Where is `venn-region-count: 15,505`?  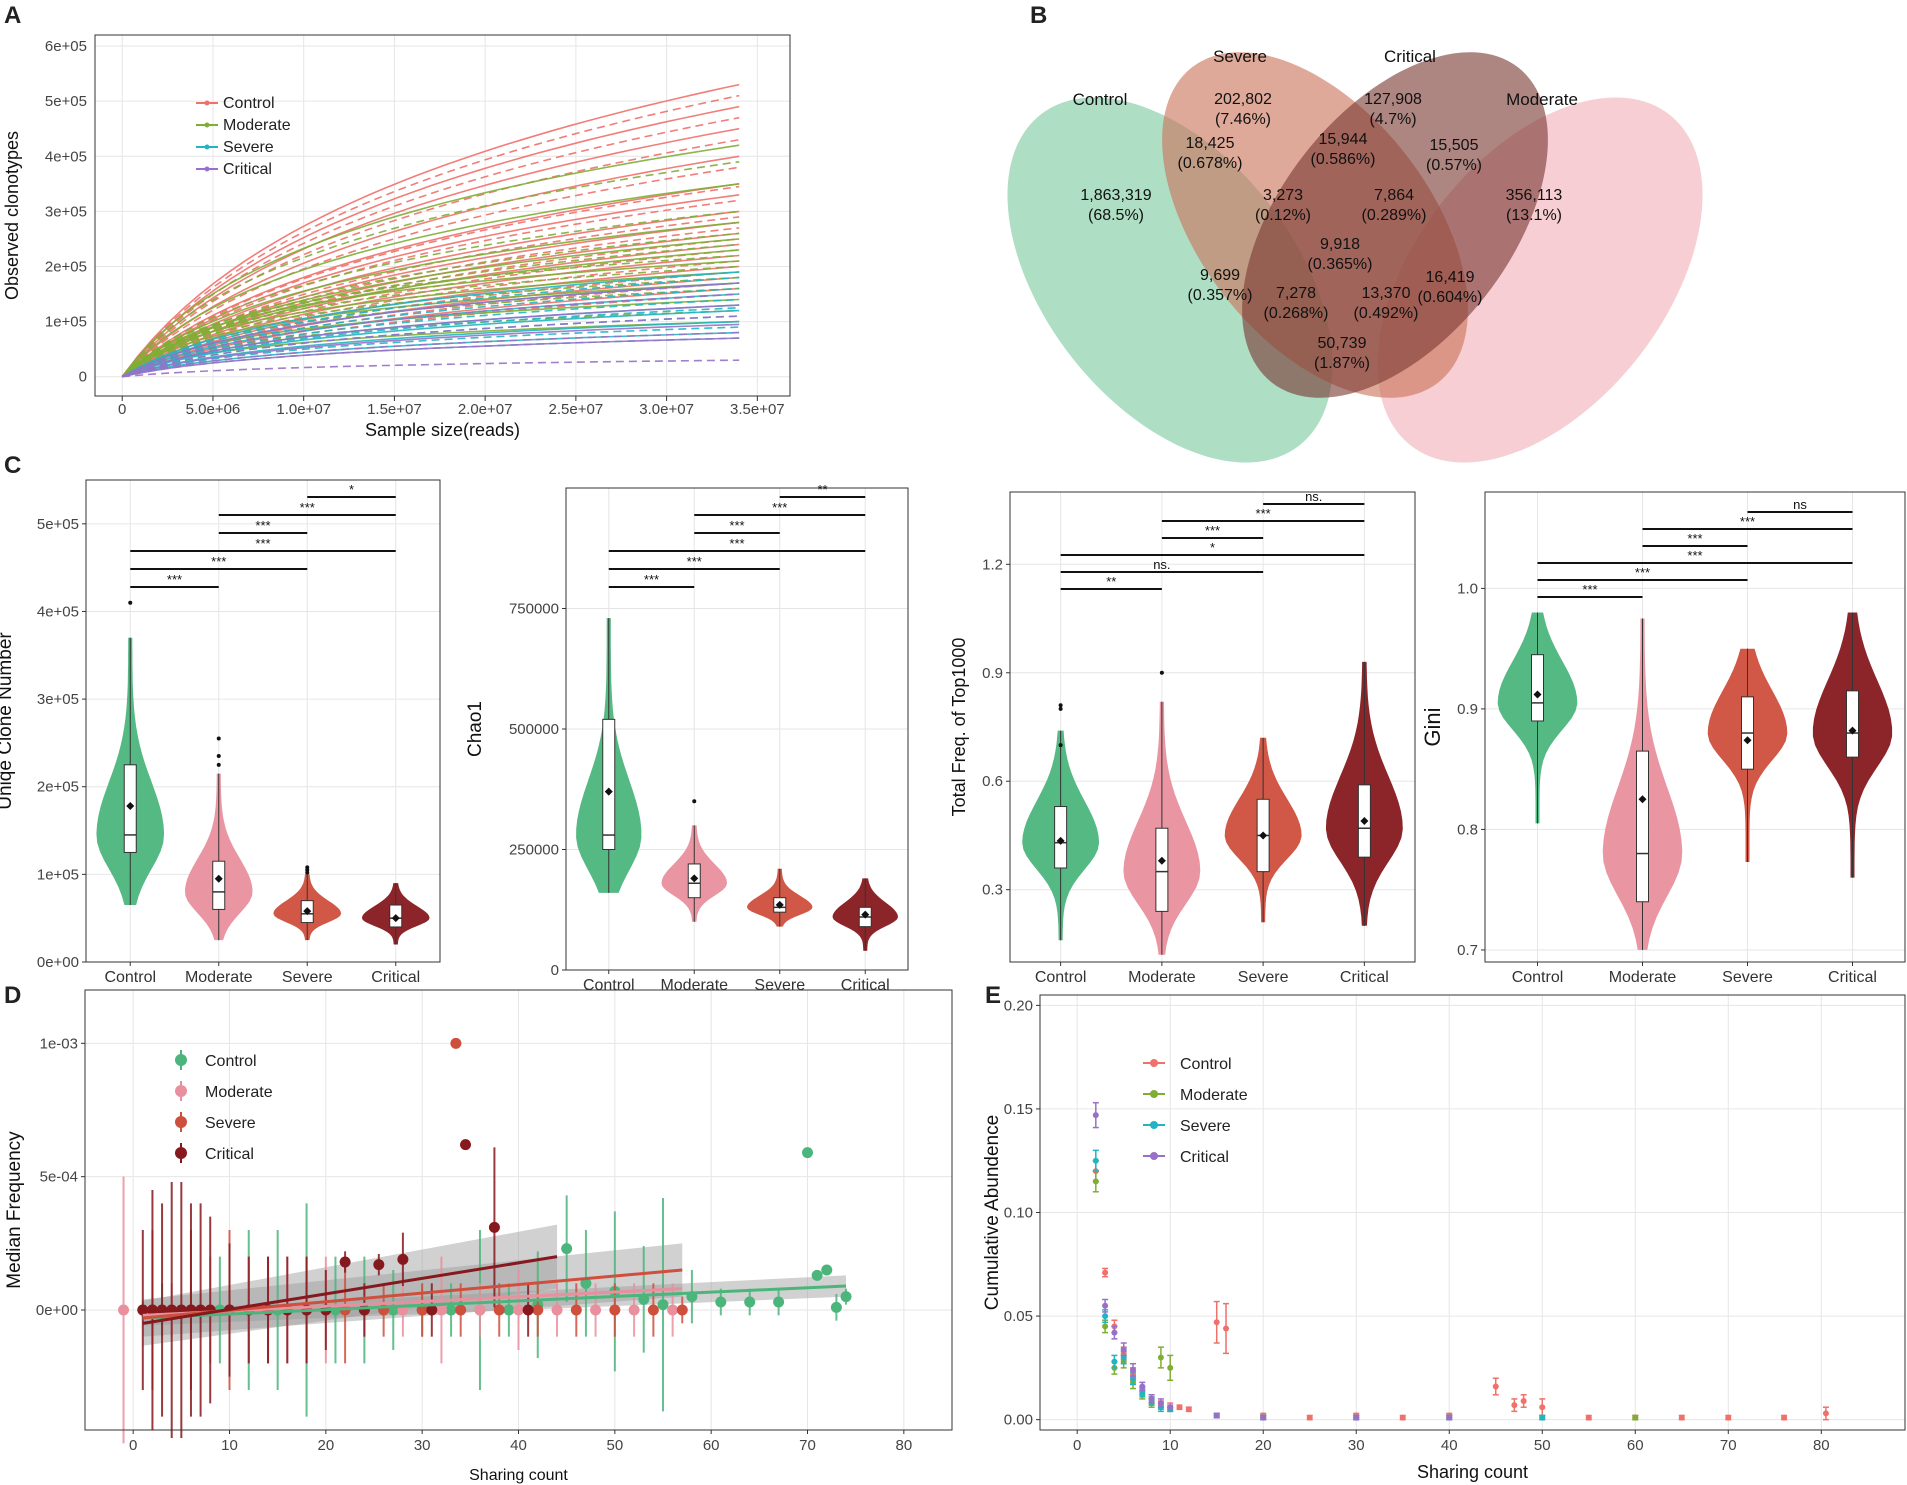
venn-region-count: 15,505 is located at coordinates (1454, 145).